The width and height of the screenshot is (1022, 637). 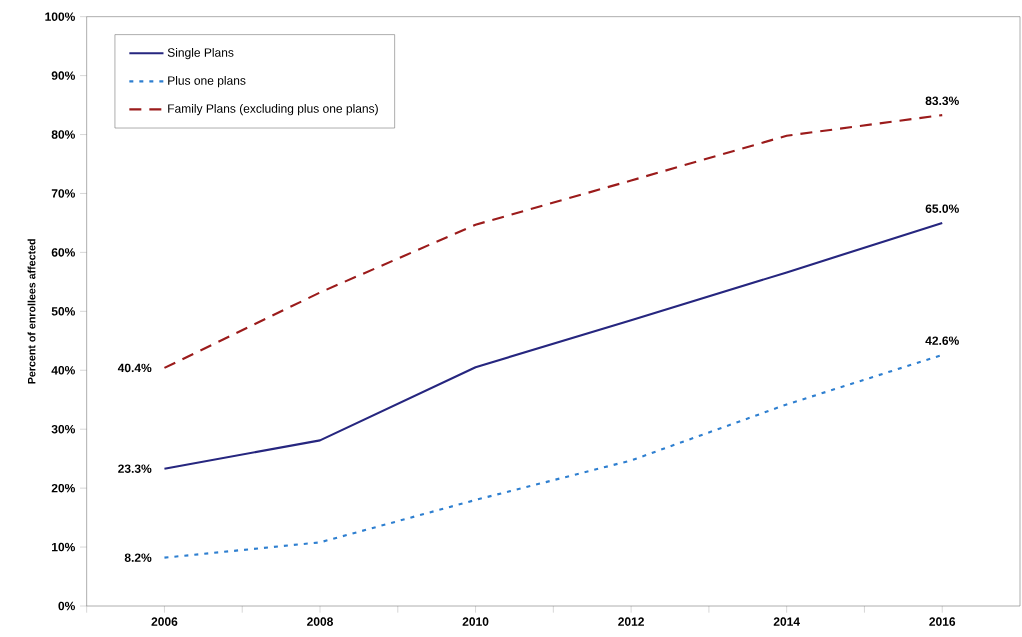 I want to click on y-tick-label: 80%, so click(x=63, y=134).